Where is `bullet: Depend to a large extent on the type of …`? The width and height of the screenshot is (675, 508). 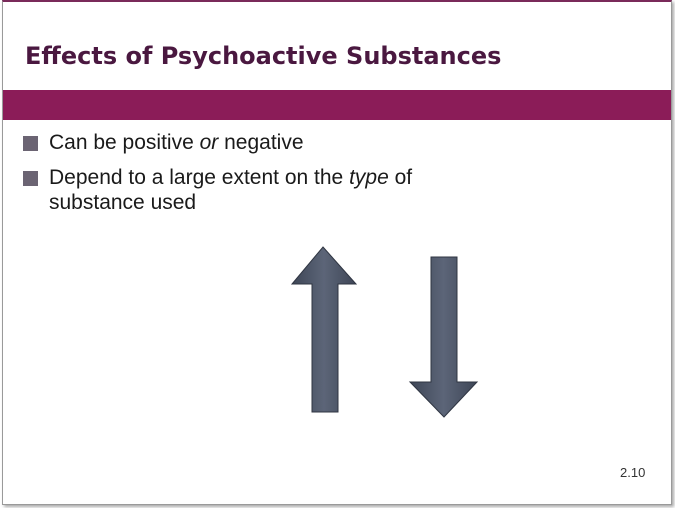 bullet: Depend to a large extent on the type of … is located at coordinates (258, 190).